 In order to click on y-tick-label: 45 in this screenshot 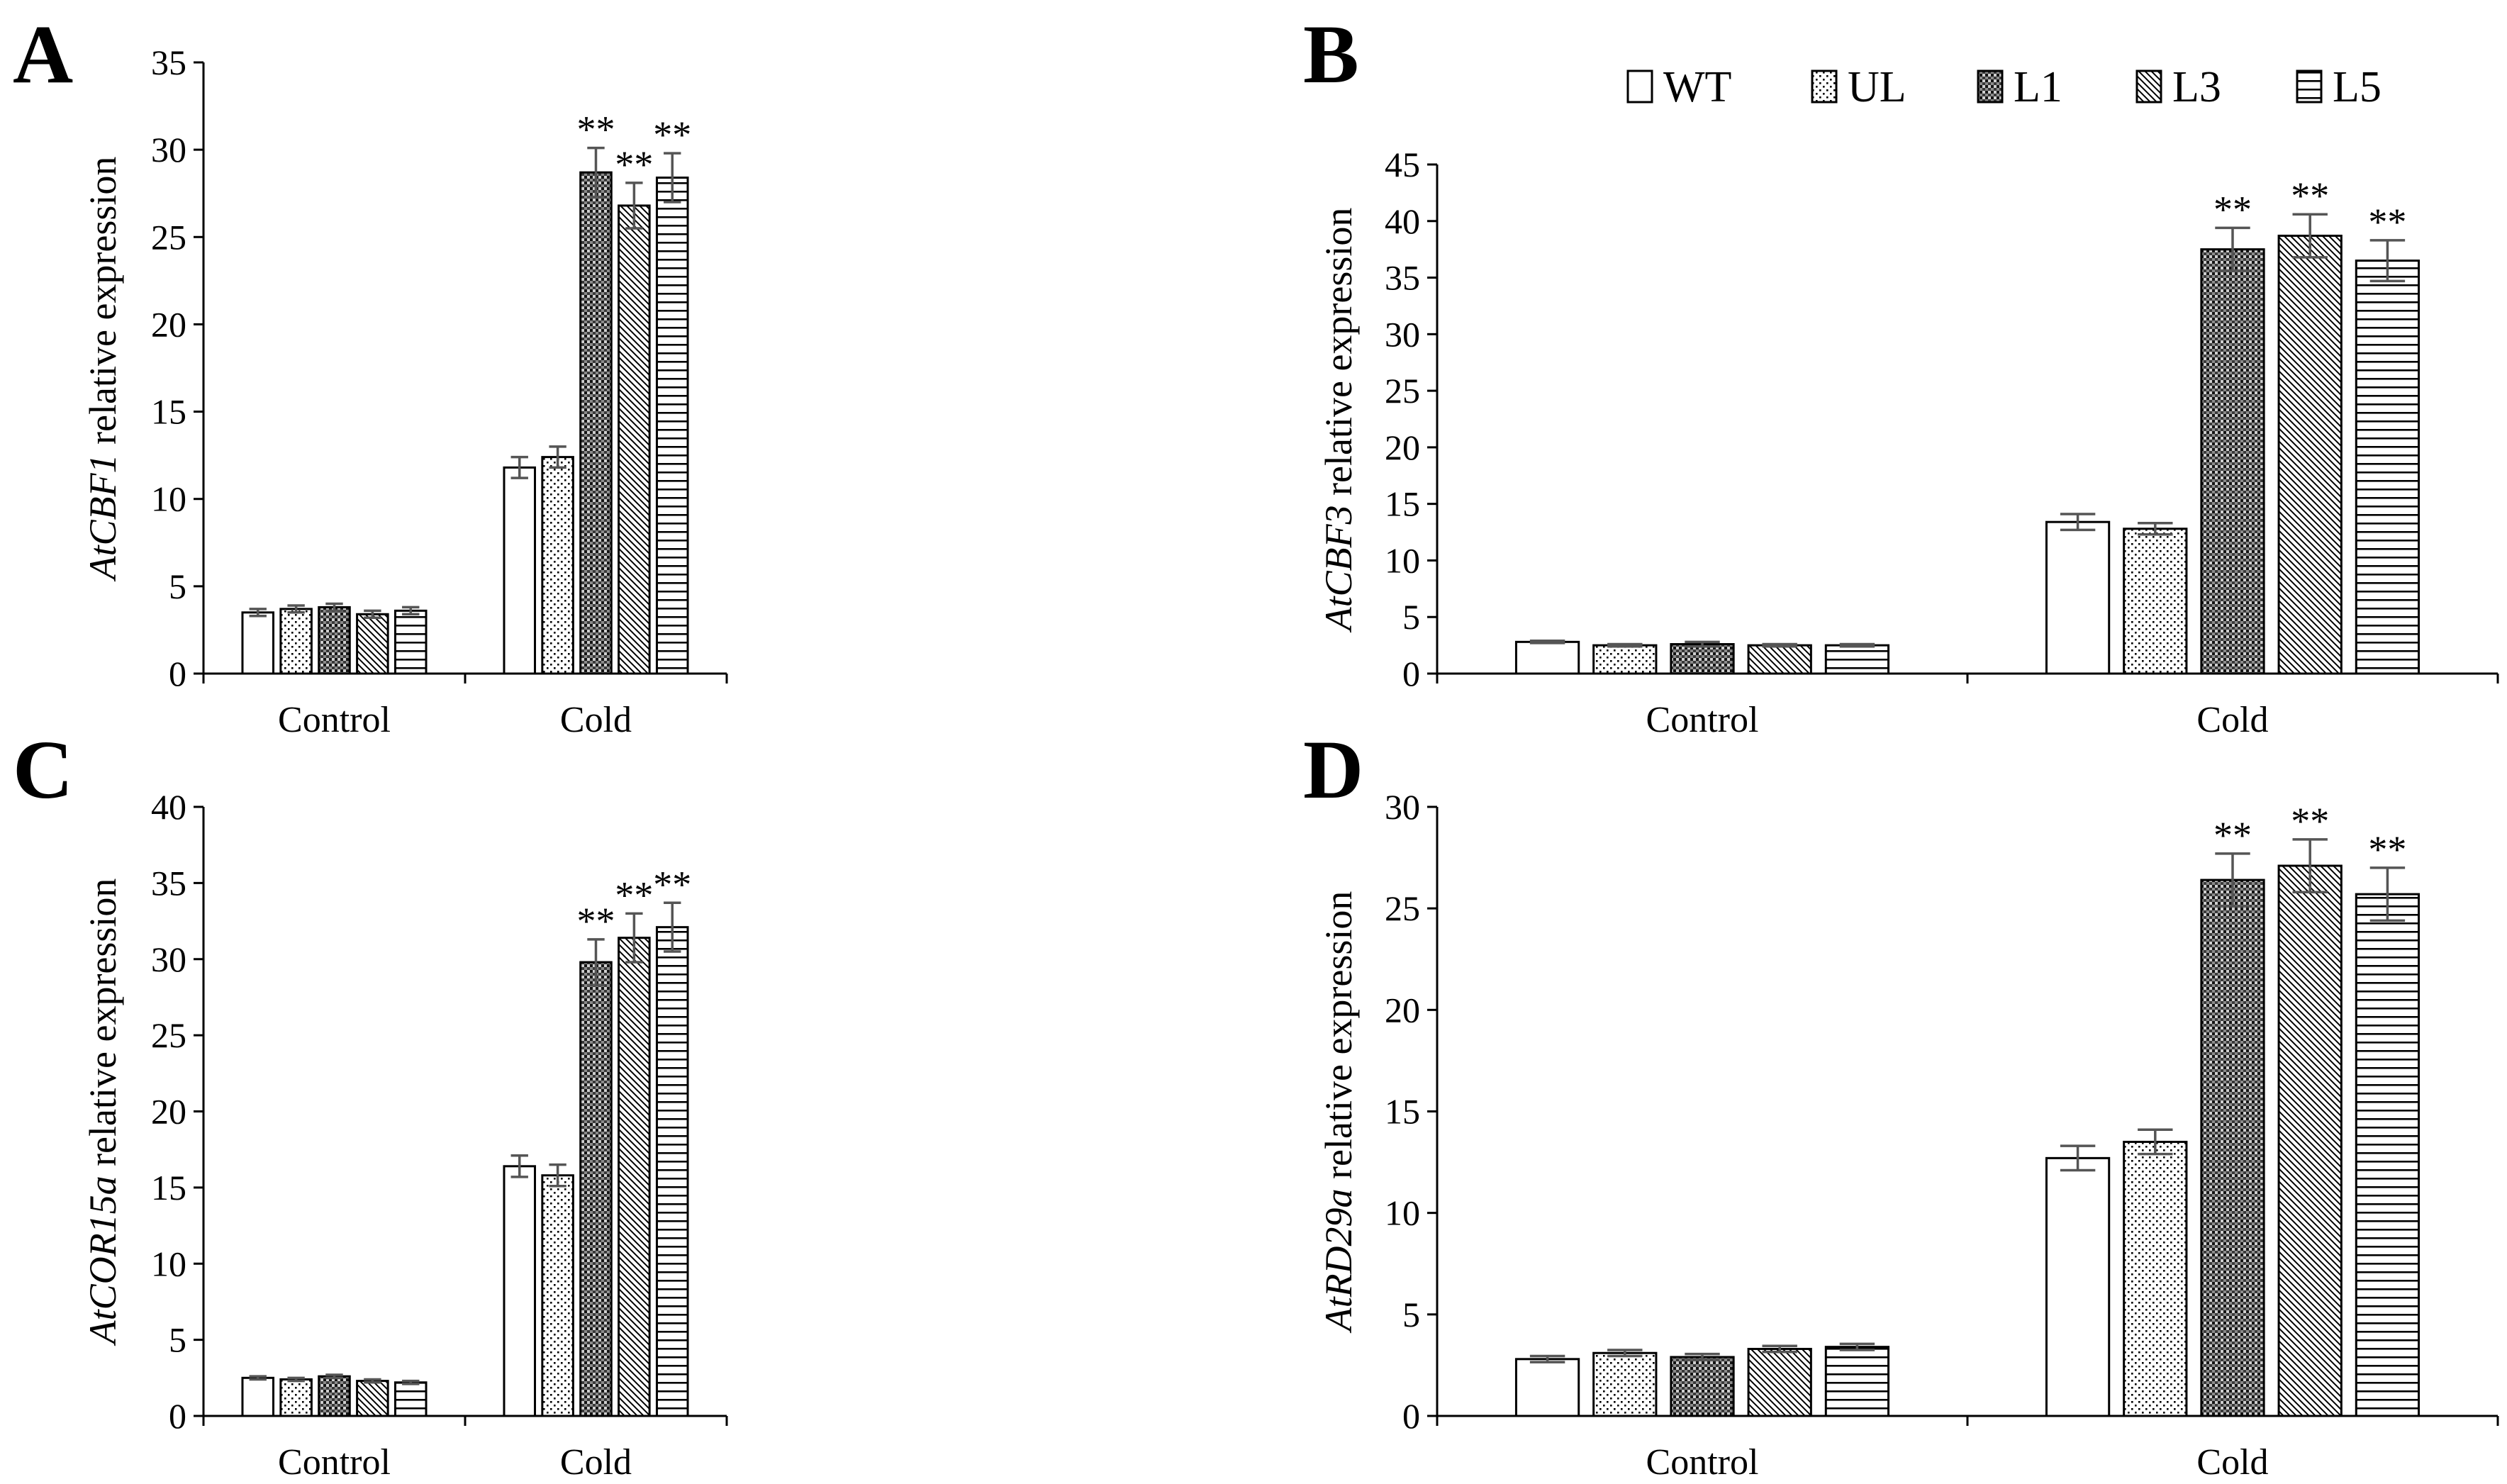, I will do `click(1402, 164)`.